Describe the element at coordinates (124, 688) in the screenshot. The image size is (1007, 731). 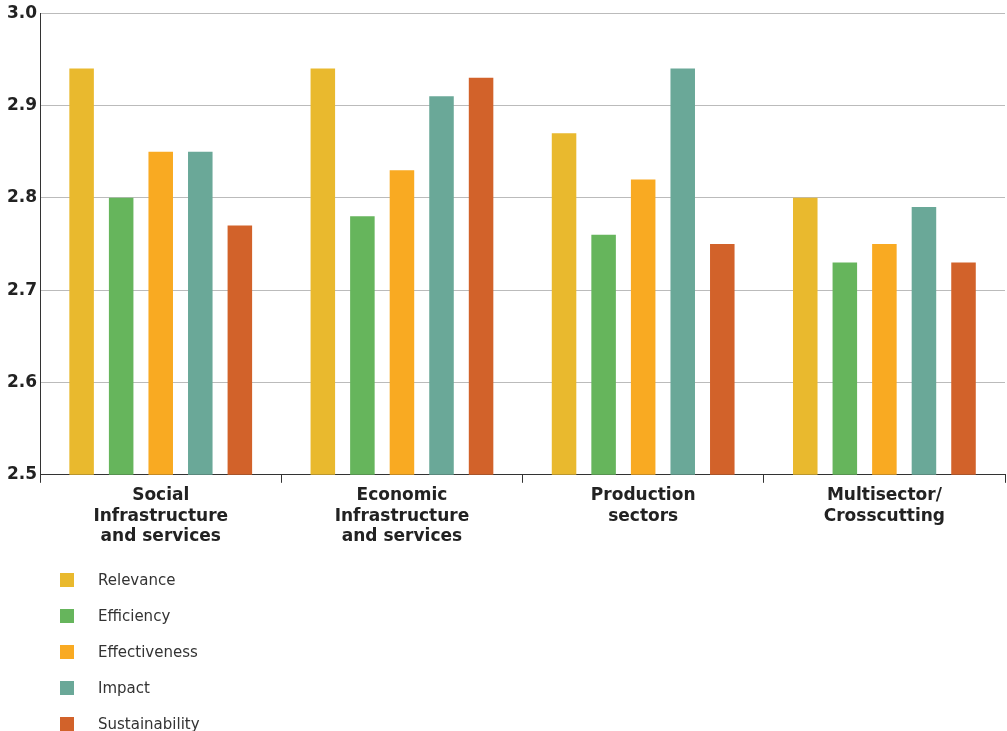
I see `legend-label: Impact` at that location.